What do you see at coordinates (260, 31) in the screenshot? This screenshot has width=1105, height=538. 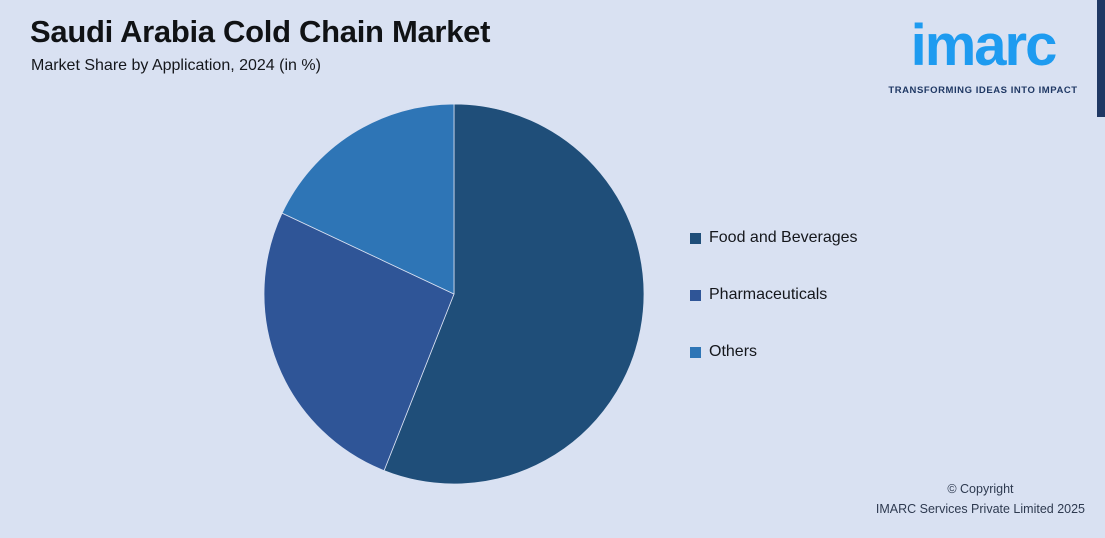 I see `page-title: Saudi Arabia Cold Chain Market` at bounding box center [260, 31].